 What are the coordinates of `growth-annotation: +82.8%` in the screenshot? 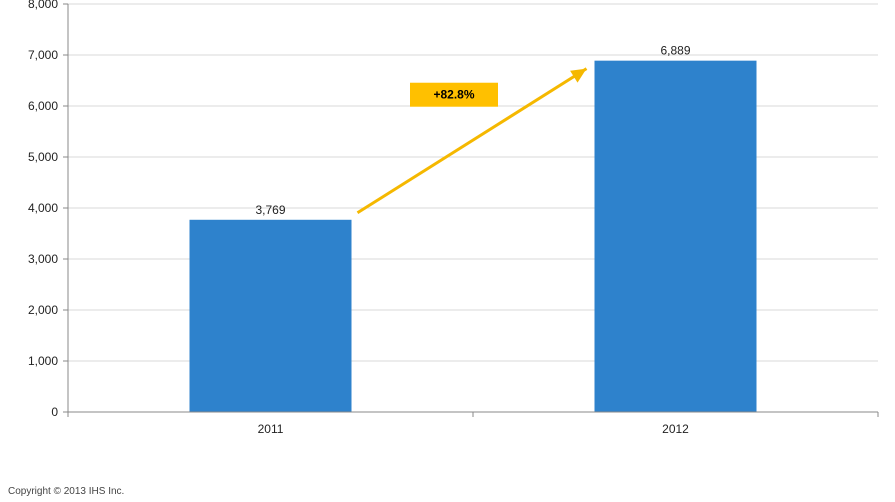 It's located at (472, 141).